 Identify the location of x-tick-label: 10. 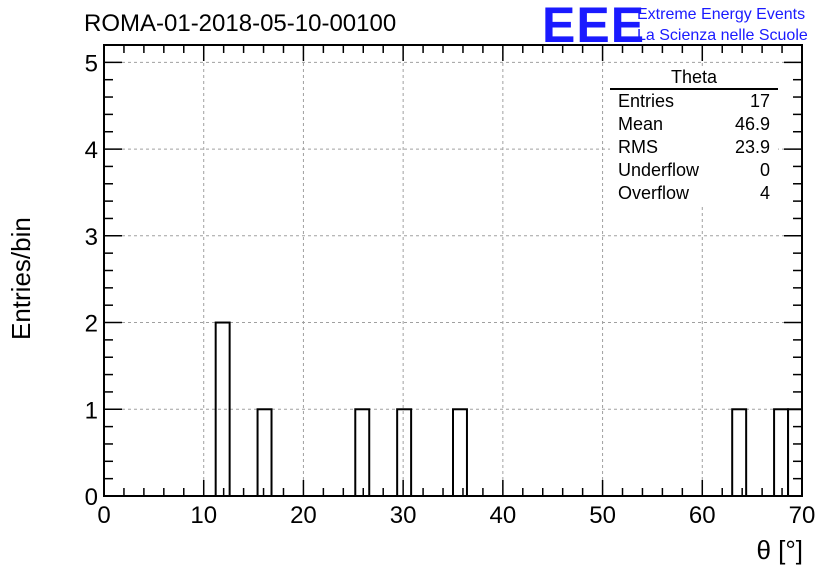
(203, 515).